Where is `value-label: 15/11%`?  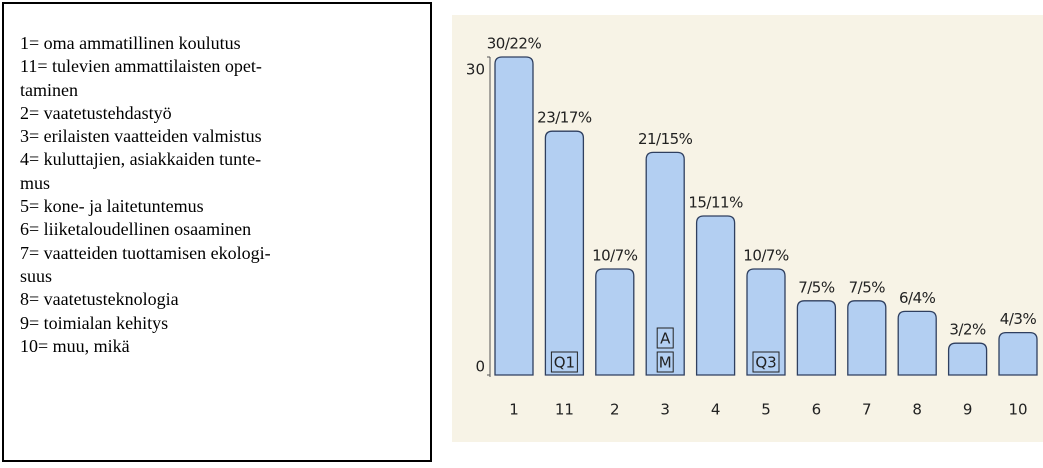 value-label: 15/11% is located at coordinates (715, 203).